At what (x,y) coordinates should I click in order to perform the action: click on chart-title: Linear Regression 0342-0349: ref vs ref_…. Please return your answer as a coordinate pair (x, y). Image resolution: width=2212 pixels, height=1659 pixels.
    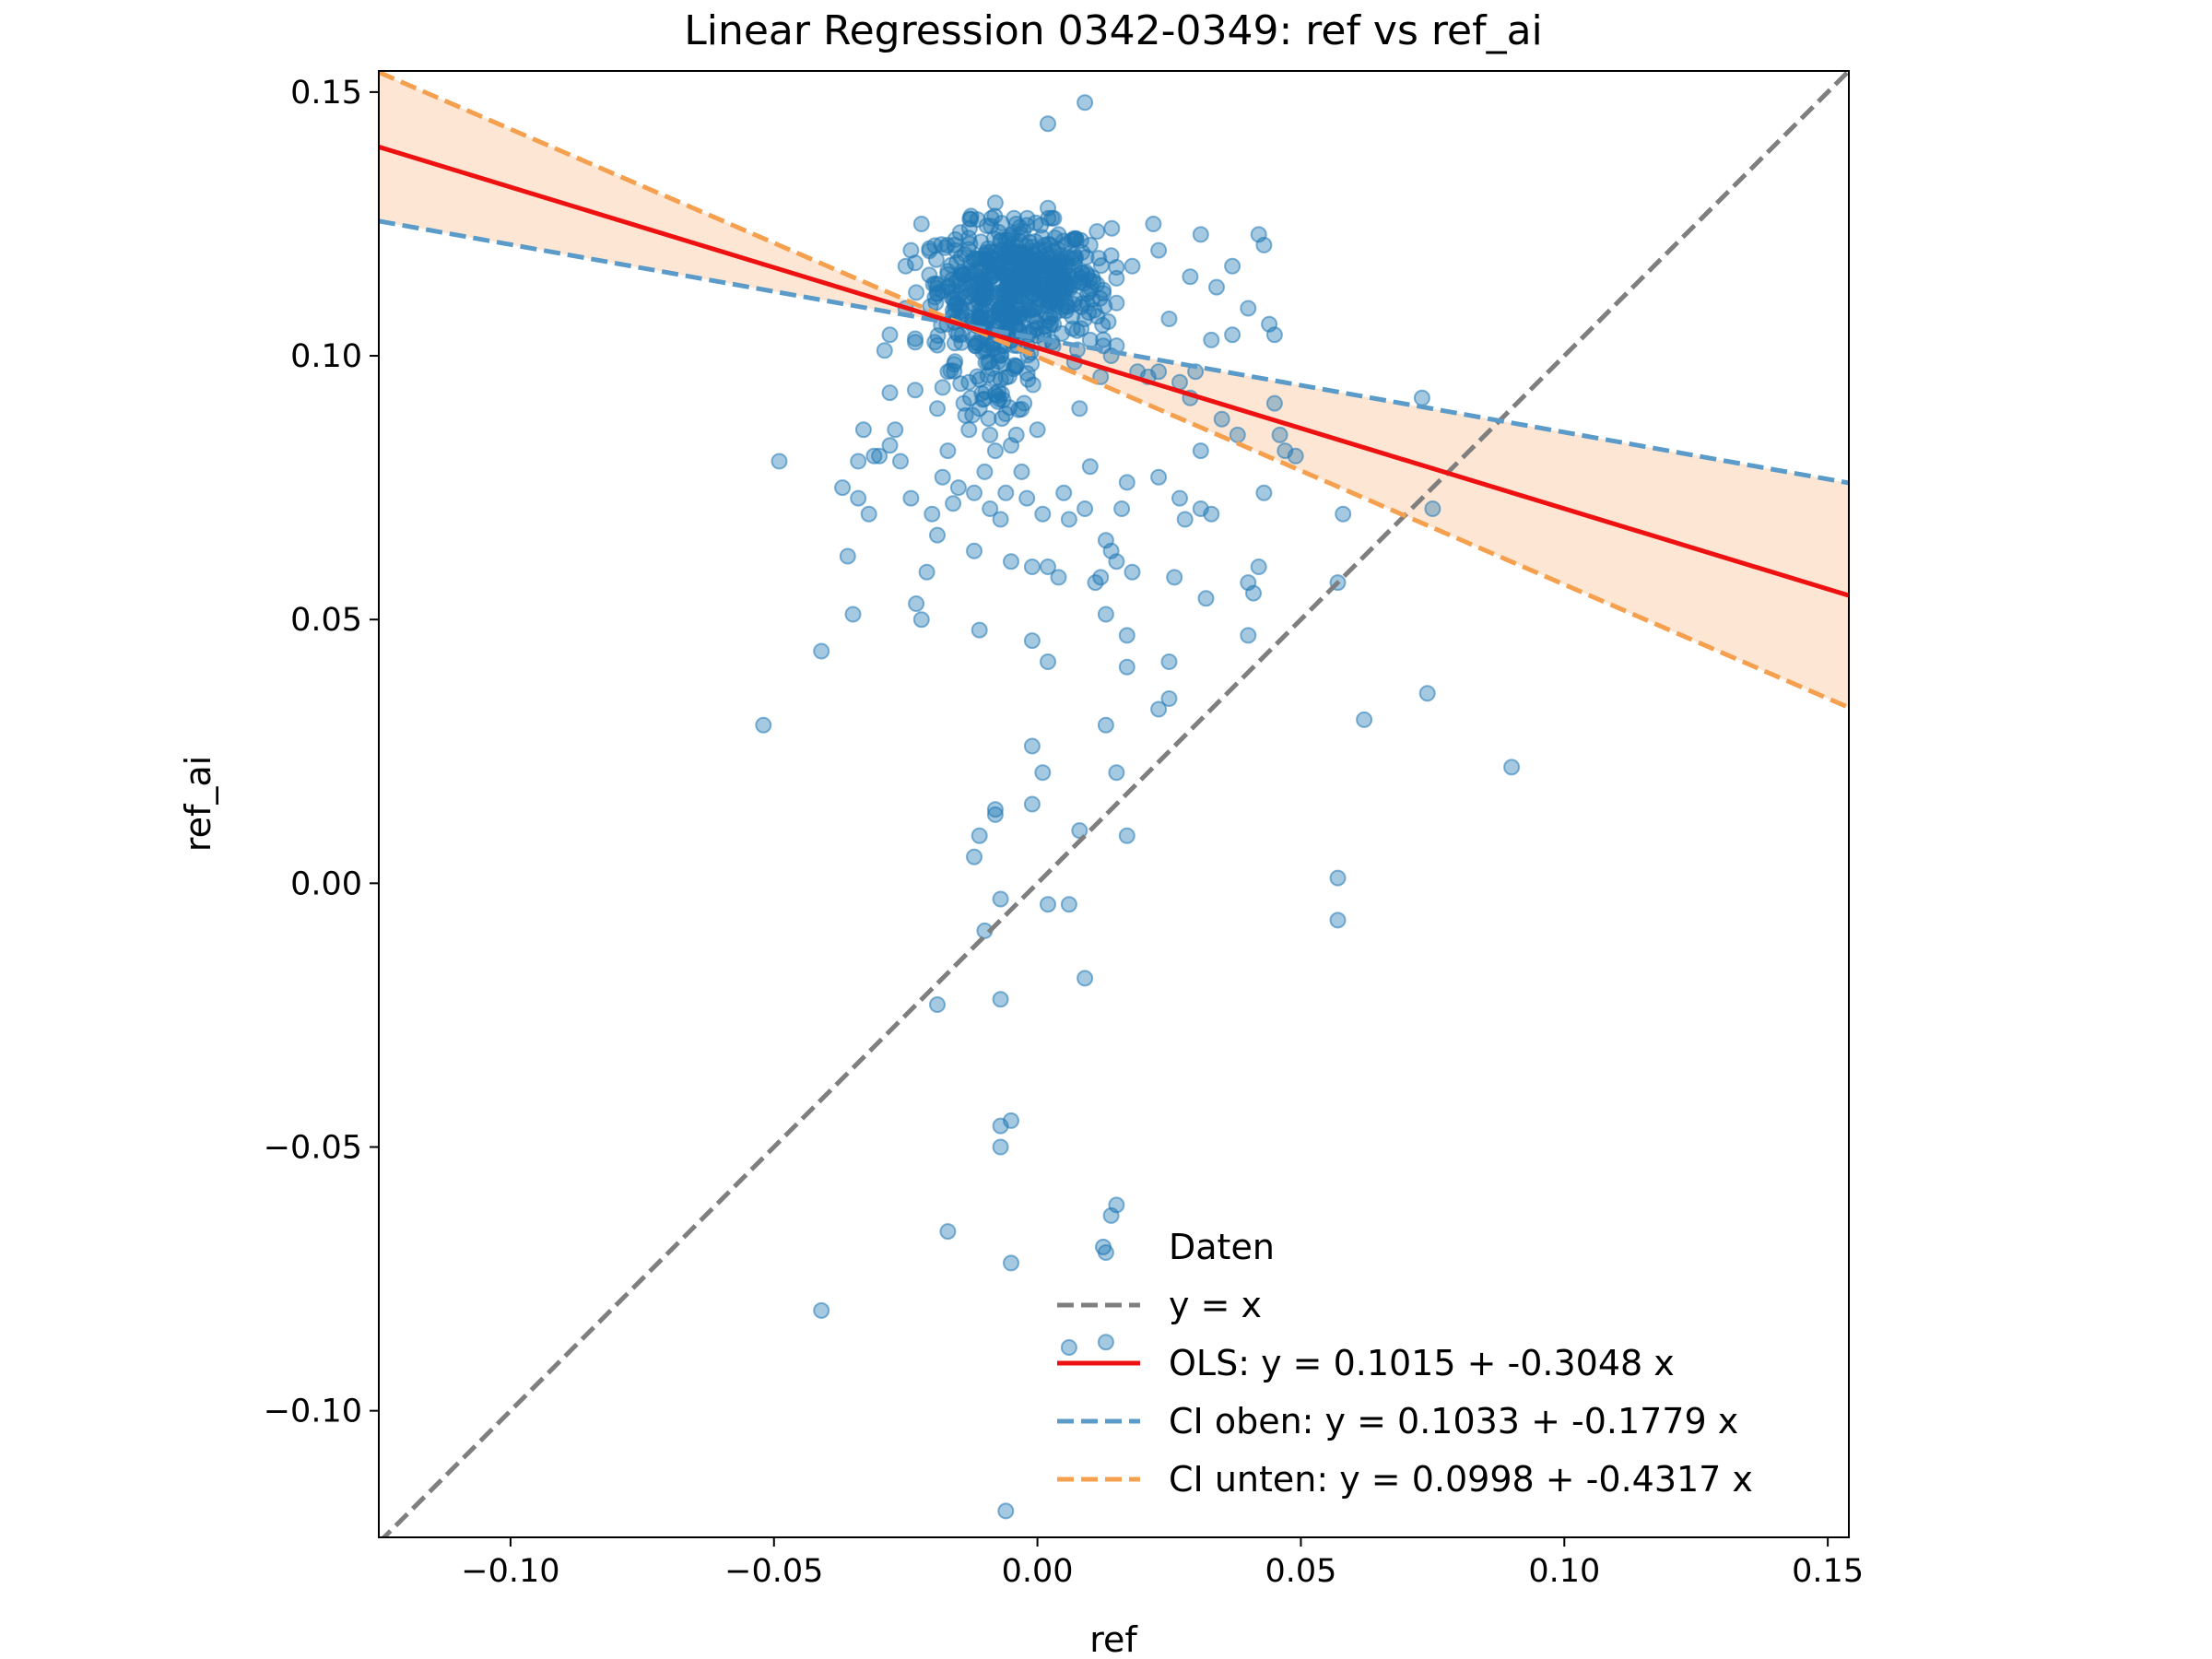
    Looking at the image, I should click on (1113, 30).